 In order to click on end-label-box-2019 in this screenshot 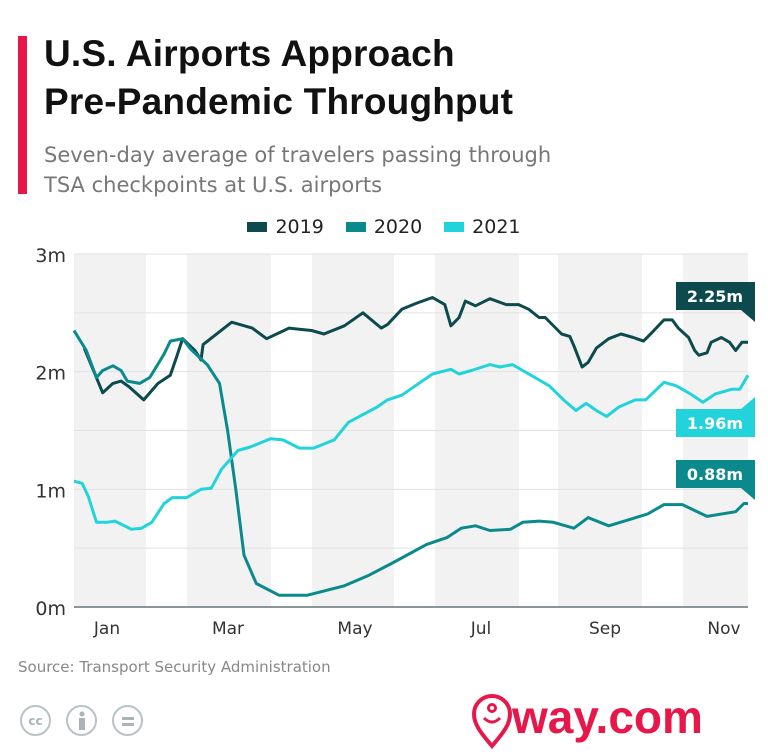, I will do `click(715, 296)`.